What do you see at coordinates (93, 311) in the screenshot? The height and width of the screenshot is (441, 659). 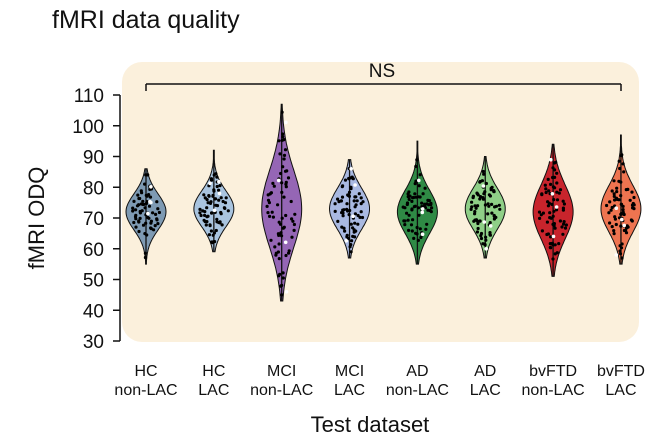 I see `y-tick-label: 40` at bounding box center [93, 311].